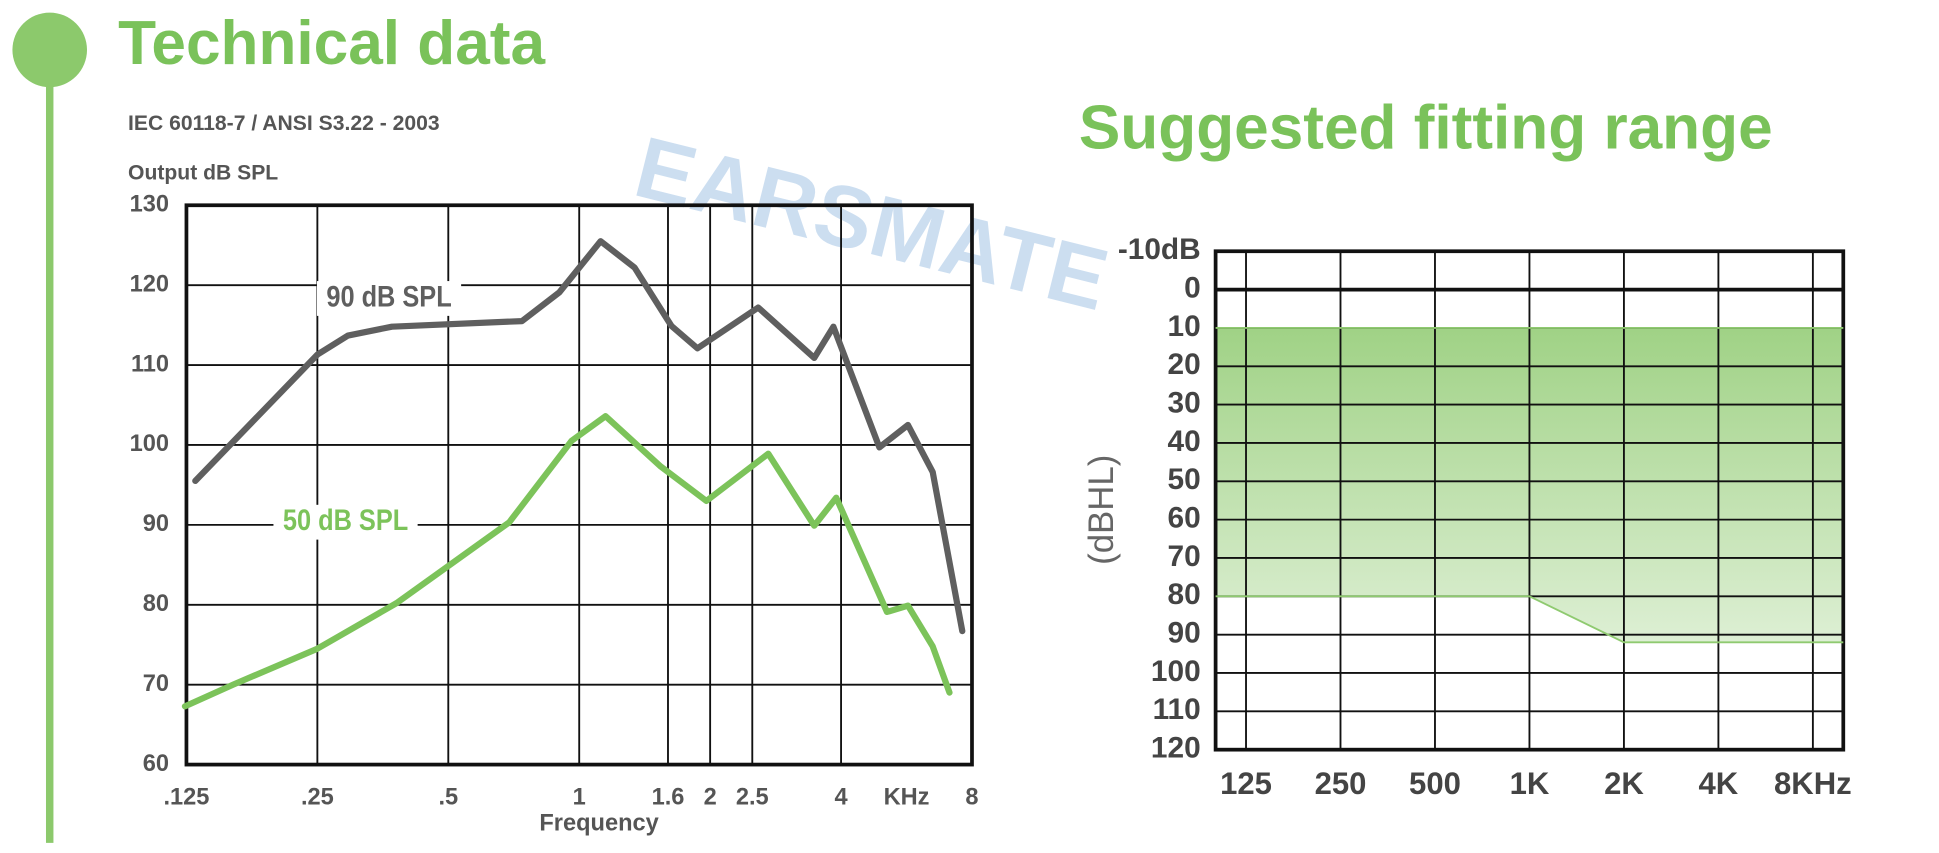  Describe the element at coordinates (579, 797) in the screenshot. I see `x-tick-label: 1` at that location.